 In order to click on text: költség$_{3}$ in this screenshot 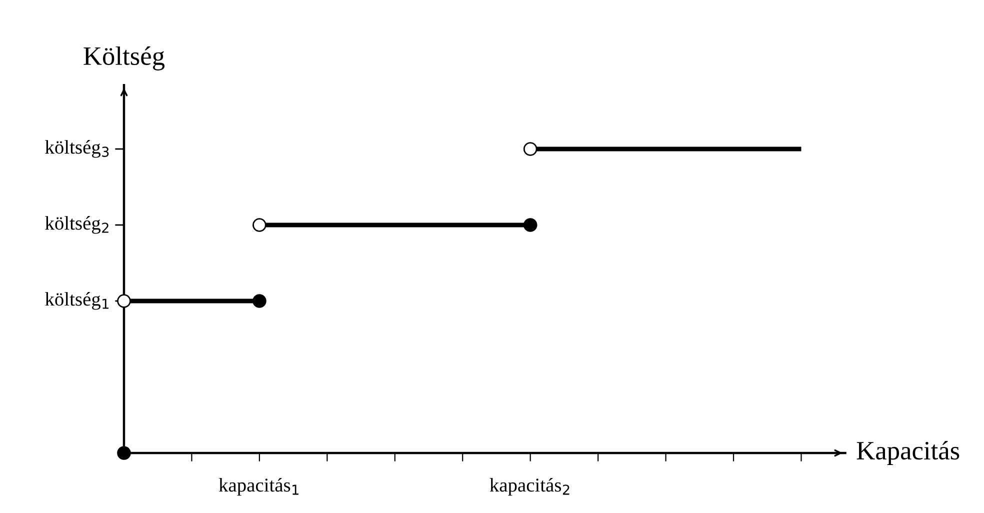, I will do `click(77, 149)`.